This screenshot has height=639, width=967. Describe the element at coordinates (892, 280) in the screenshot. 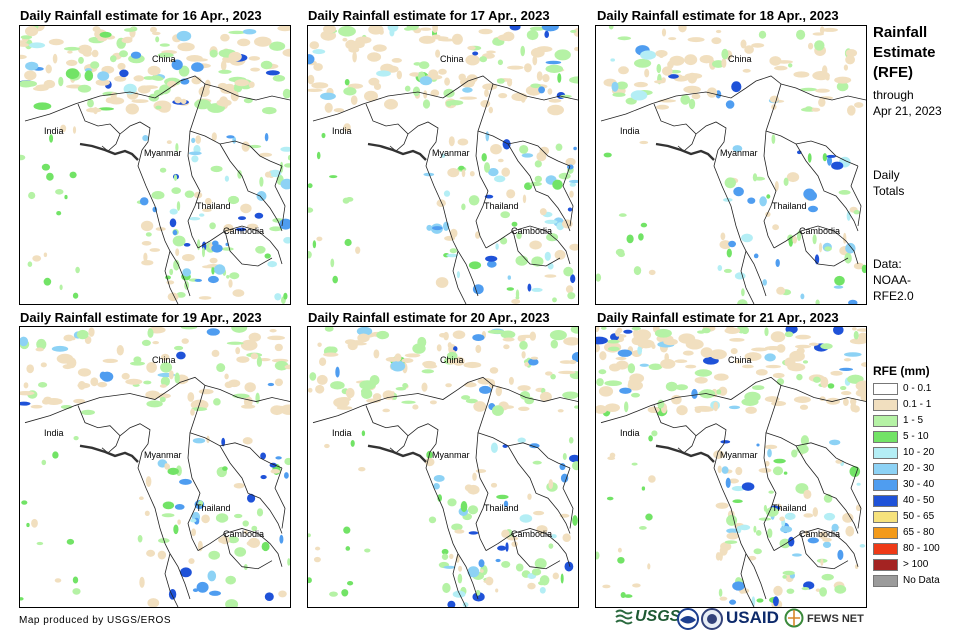

I see `data-source-line: NOAA-` at that location.